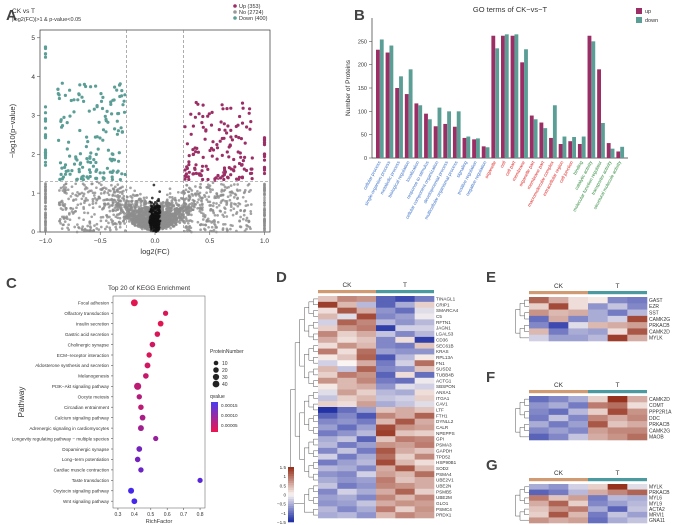  Describe the element at coordinates (291, 486) in the screenshot. I see `scale-cell` at that location.